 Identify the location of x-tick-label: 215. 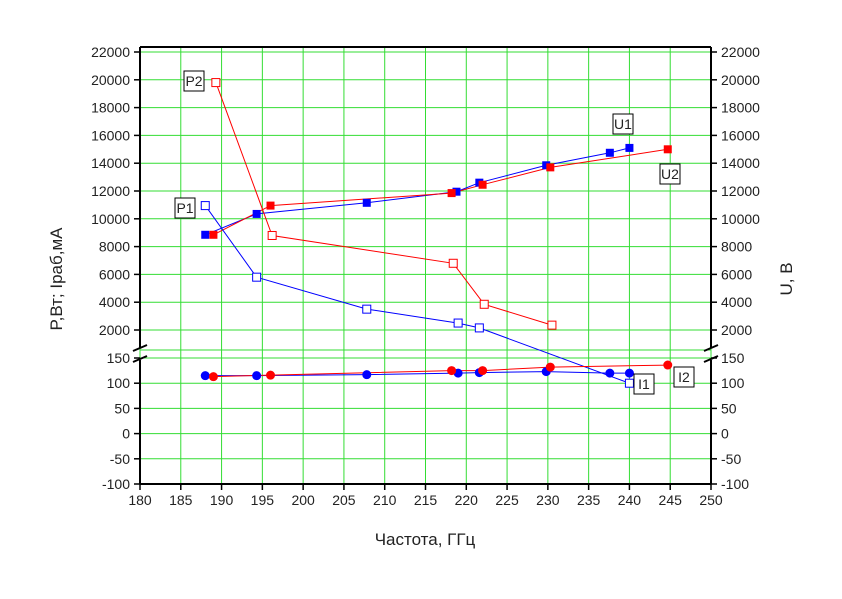
(426, 500).